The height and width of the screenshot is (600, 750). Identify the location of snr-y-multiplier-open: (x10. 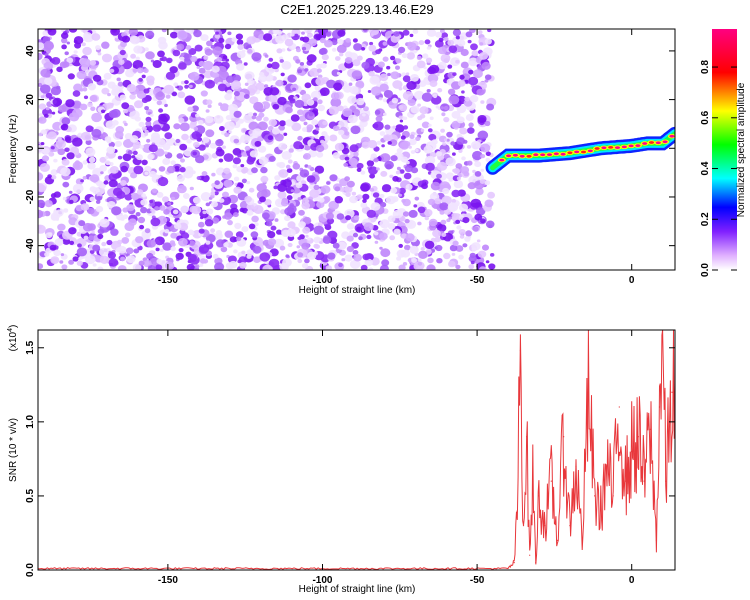
(13, 341).